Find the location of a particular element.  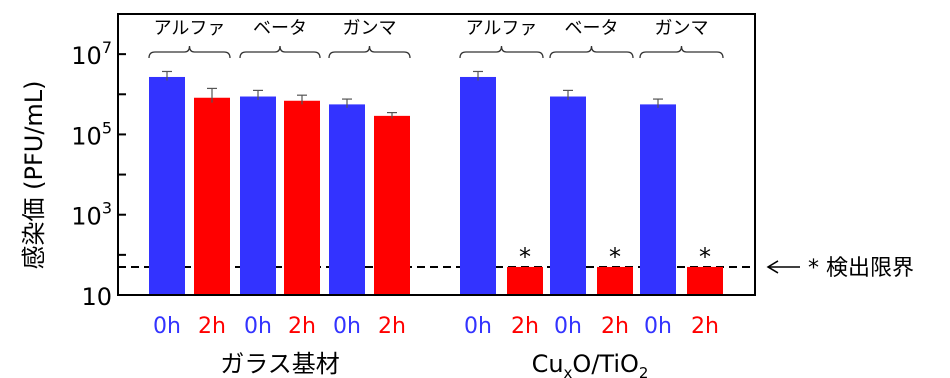

y-axis-label: 感染価 (PFU/mL) is located at coordinates (34, 174).